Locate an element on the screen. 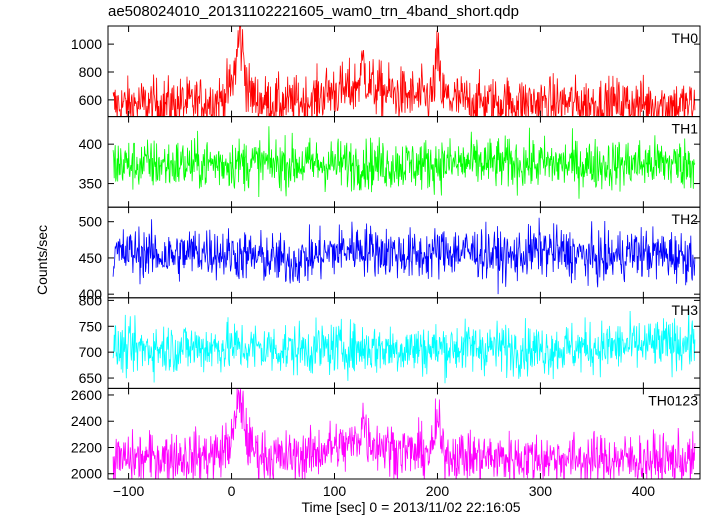 Image resolution: width=717 pixels, height=521 pixels. x-tick-label: 300 is located at coordinates (541, 491).